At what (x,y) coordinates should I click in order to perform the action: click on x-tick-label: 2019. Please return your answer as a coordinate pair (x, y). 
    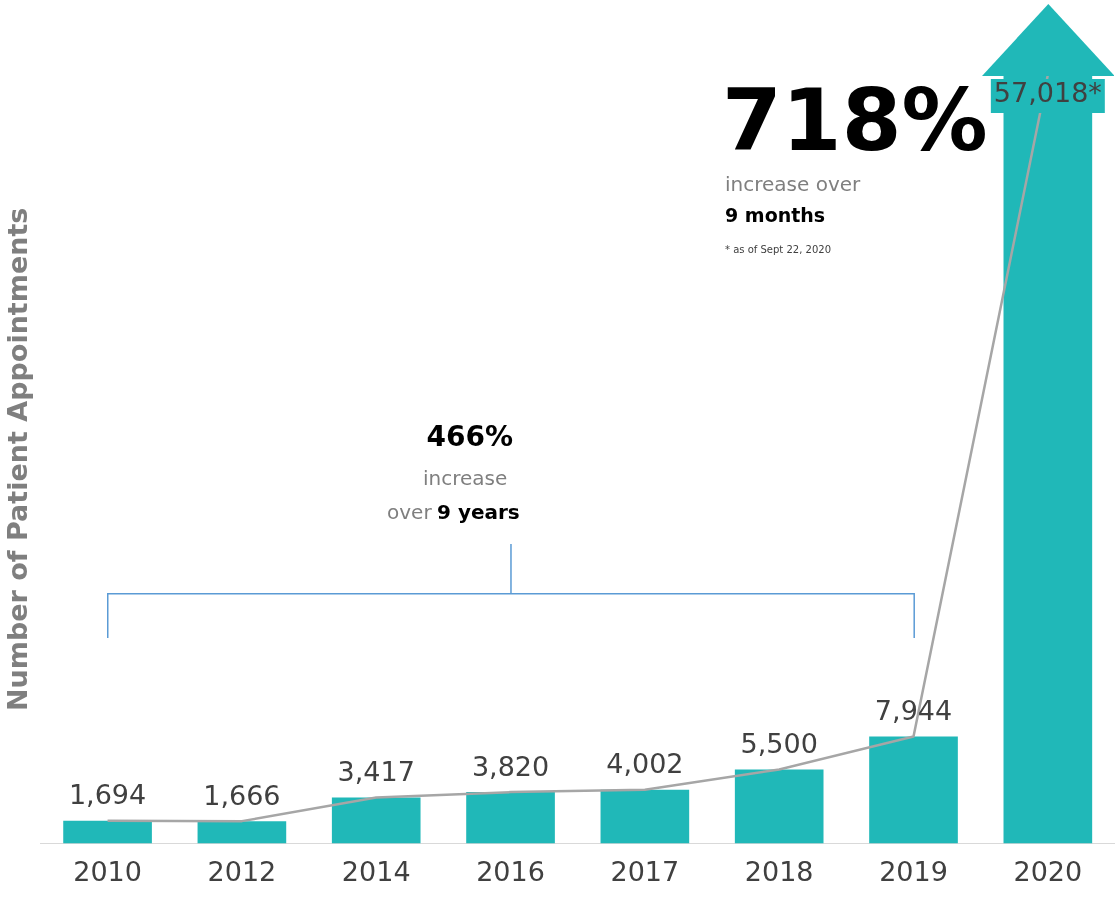
    Looking at the image, I should click on (913, 871).